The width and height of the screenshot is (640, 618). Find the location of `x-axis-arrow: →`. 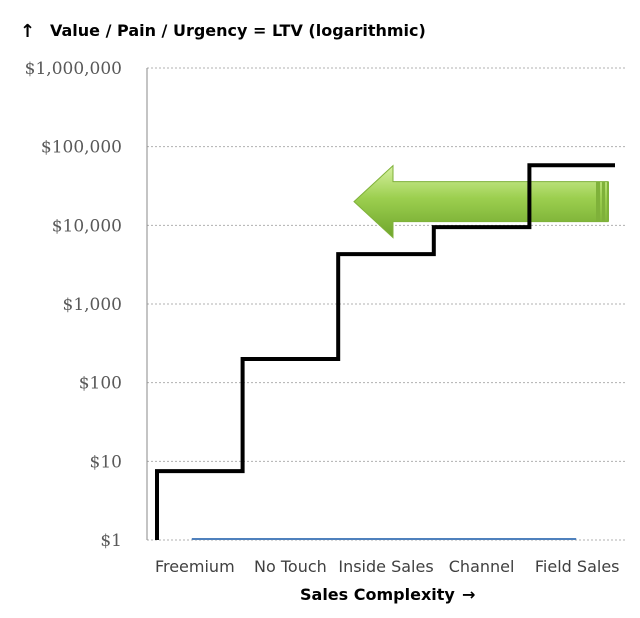

x-axis-arrow: → is located at coordinates (468, 594).